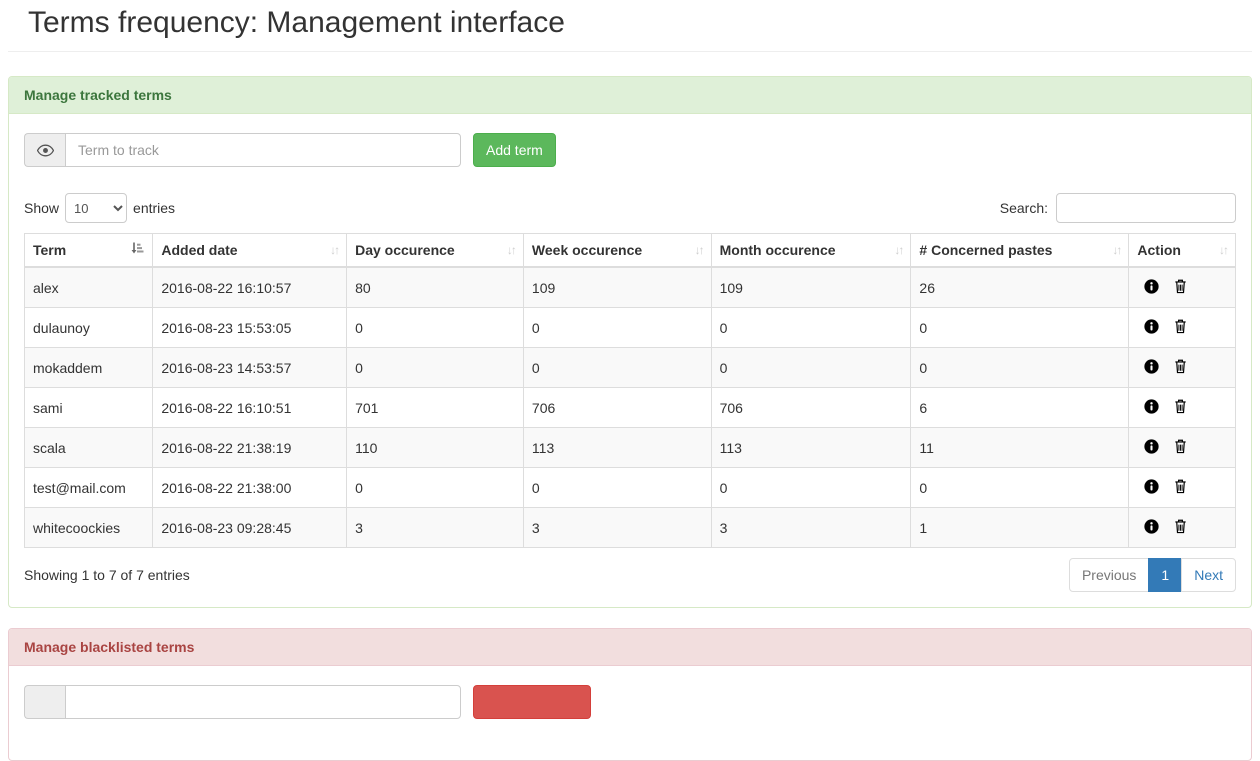 The height and width of the screenshot is (761, 1260). What do you see at coordinates (88, 487) in the screenshot?
I see `cell-term: test@mail.com` at bounding box center [88, 487].